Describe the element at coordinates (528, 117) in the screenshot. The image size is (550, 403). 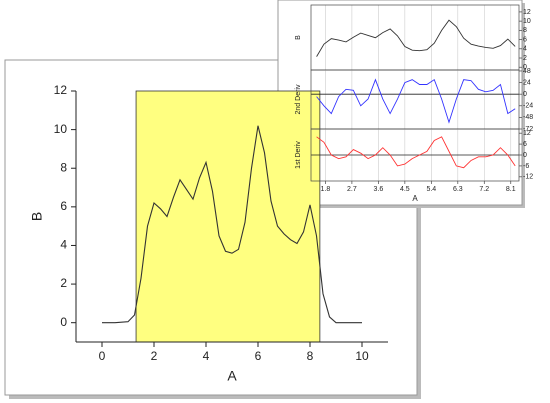
I see `y-tick-label: -48` at that location.